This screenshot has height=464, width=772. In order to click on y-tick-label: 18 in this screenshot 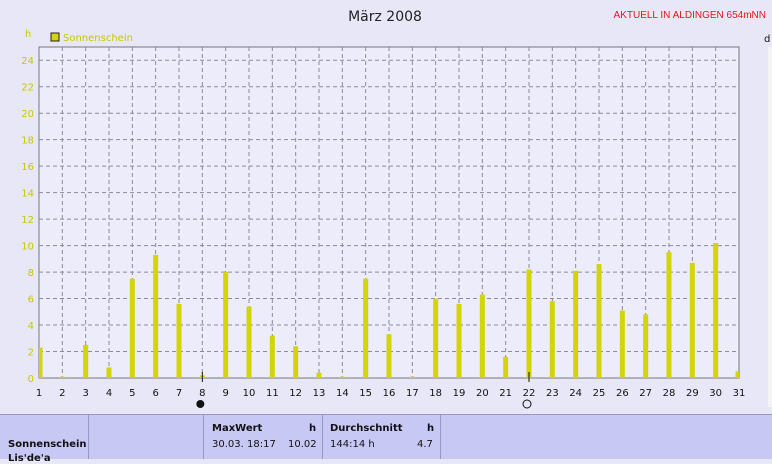, I will do `click(27, 141)`.